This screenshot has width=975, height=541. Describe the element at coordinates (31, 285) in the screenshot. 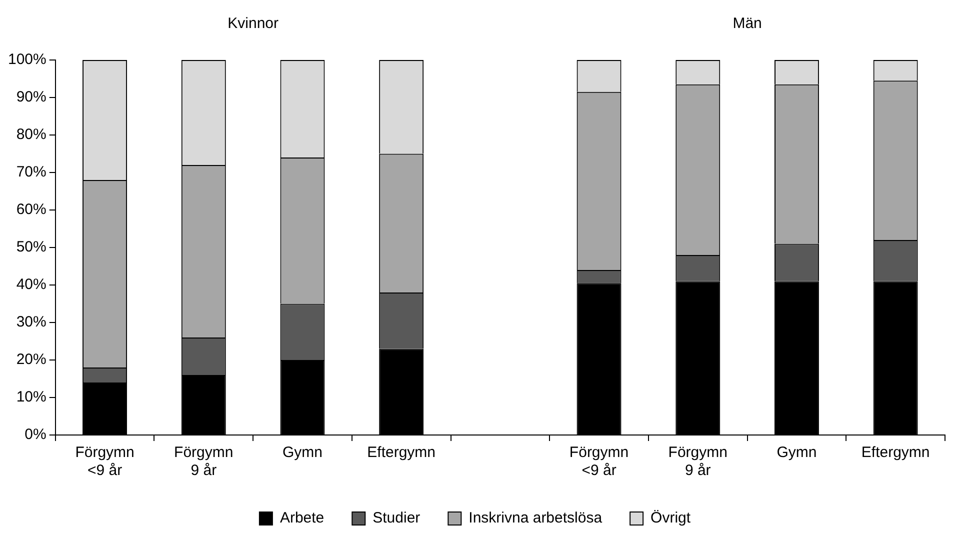

I see `y-tick-label: 40%` at that location.